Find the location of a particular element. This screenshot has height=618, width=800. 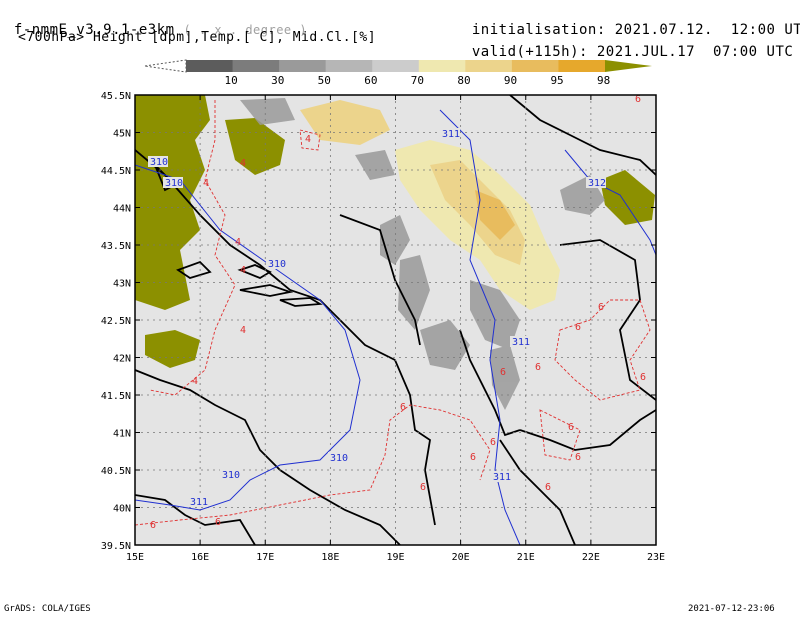

model-name: f-nmmE_v3.9.1-e3km is located at coordinates (94, 30).